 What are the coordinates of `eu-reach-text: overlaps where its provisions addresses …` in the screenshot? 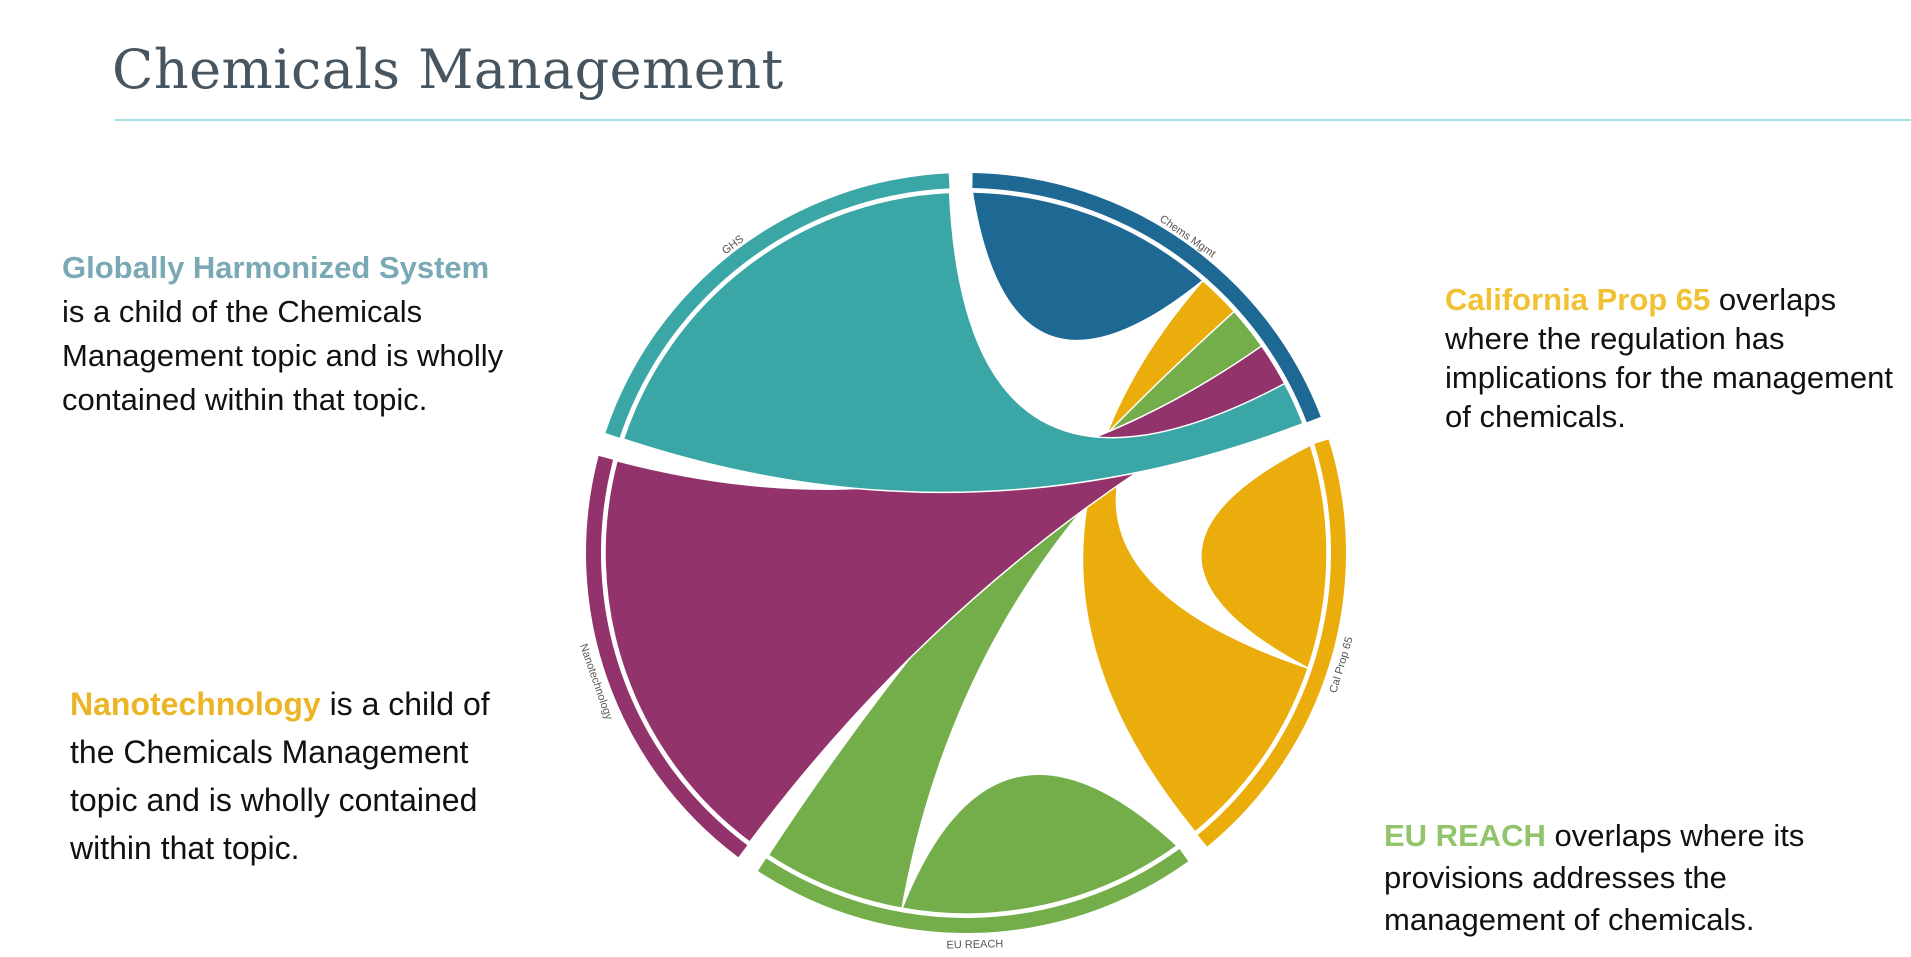 It's located at (1594, 877).